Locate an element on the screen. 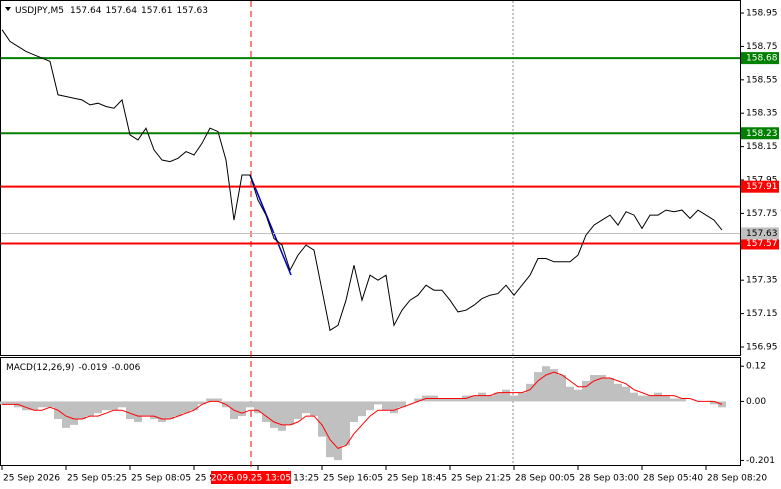 This screenshot has height=489, width=781. y-tick-label: -0.201 is located at coordinates (760, 461).